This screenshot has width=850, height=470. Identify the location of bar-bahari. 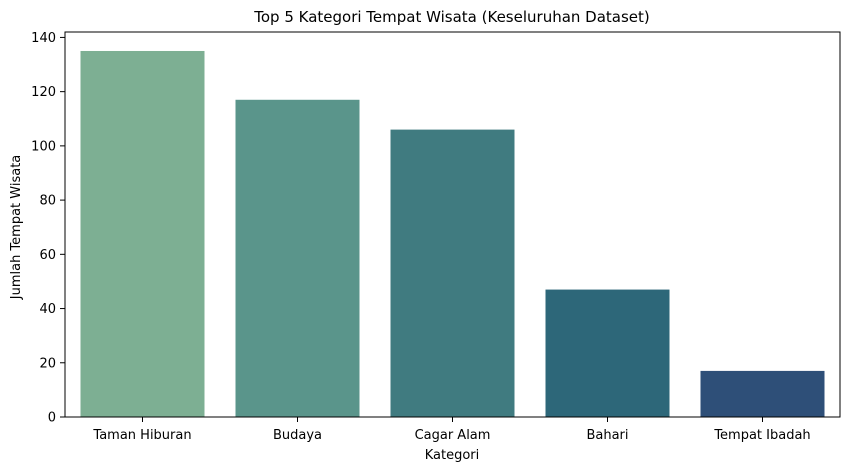
(607, 353).